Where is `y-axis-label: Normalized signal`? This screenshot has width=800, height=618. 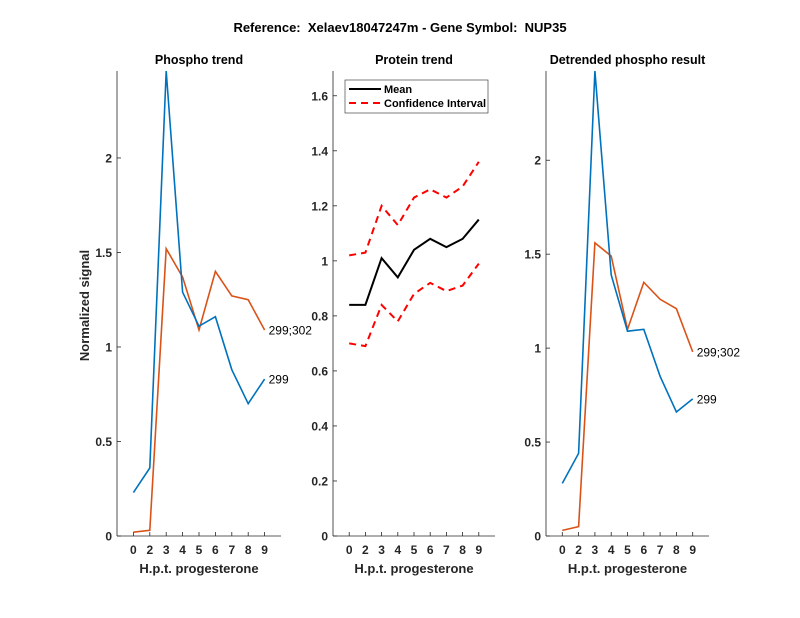
y-axis-label: Normalized signal is located at coordinates (84, 305).